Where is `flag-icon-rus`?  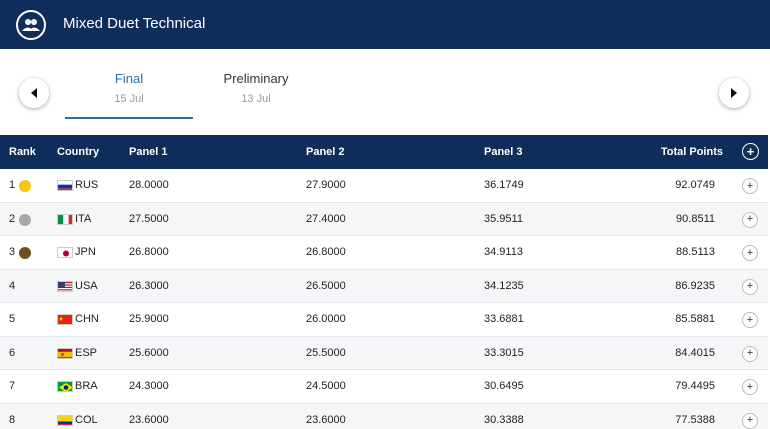 flag-icon-rus is located at coordinates (65, 185).